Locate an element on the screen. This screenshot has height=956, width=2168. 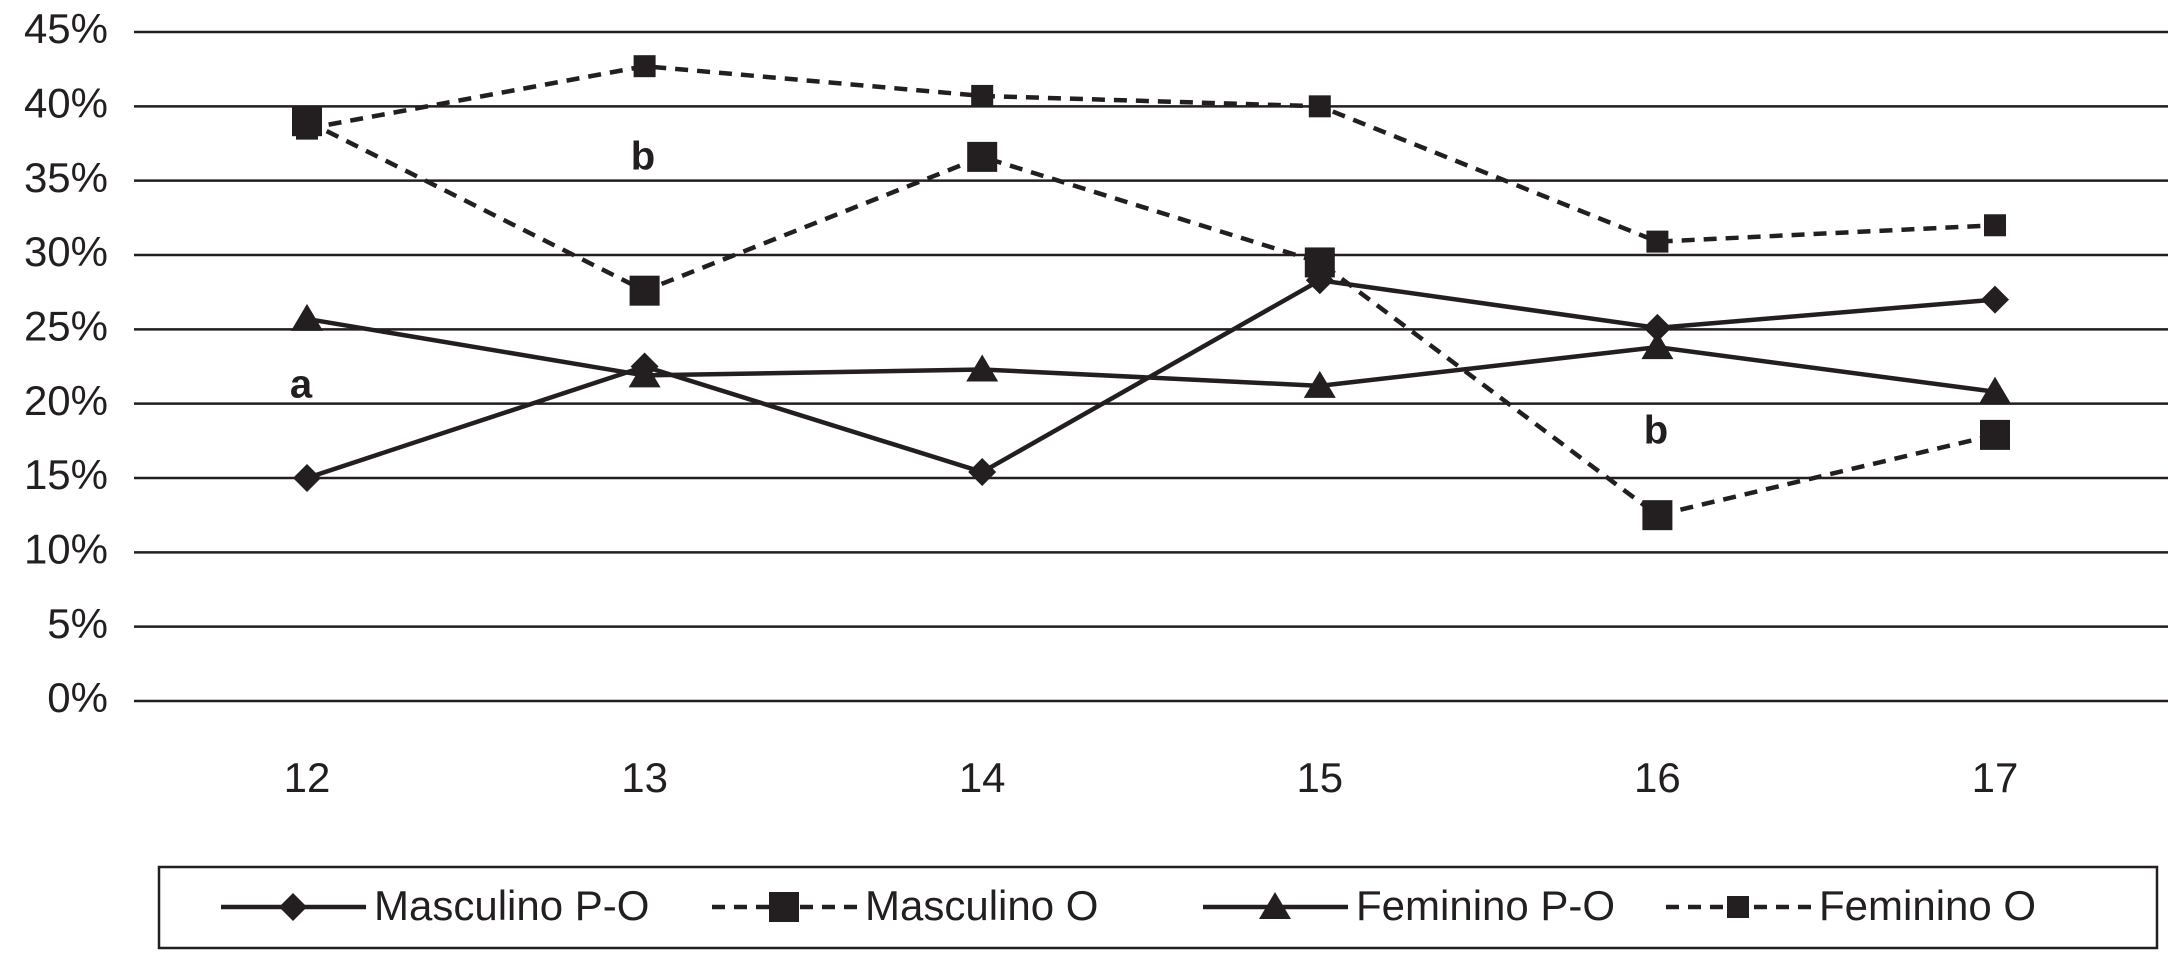
legend-label: Masculino P-O is located at coordinates (511, 905).